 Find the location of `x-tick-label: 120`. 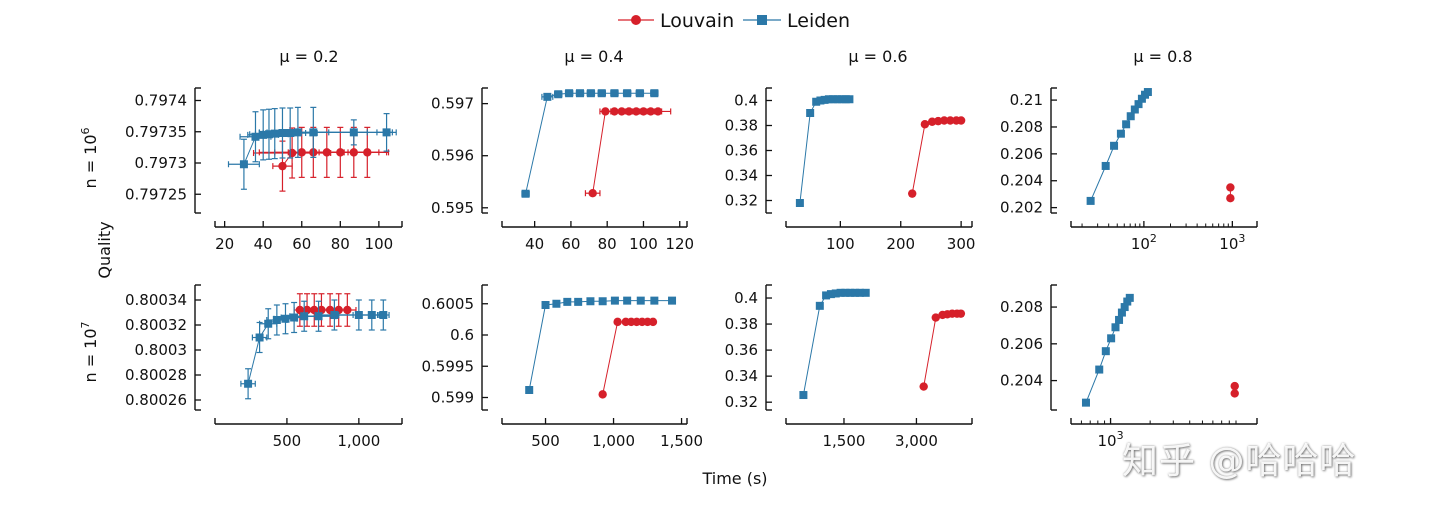

x-tick-label: 120 is located at coordinates (679, 244).